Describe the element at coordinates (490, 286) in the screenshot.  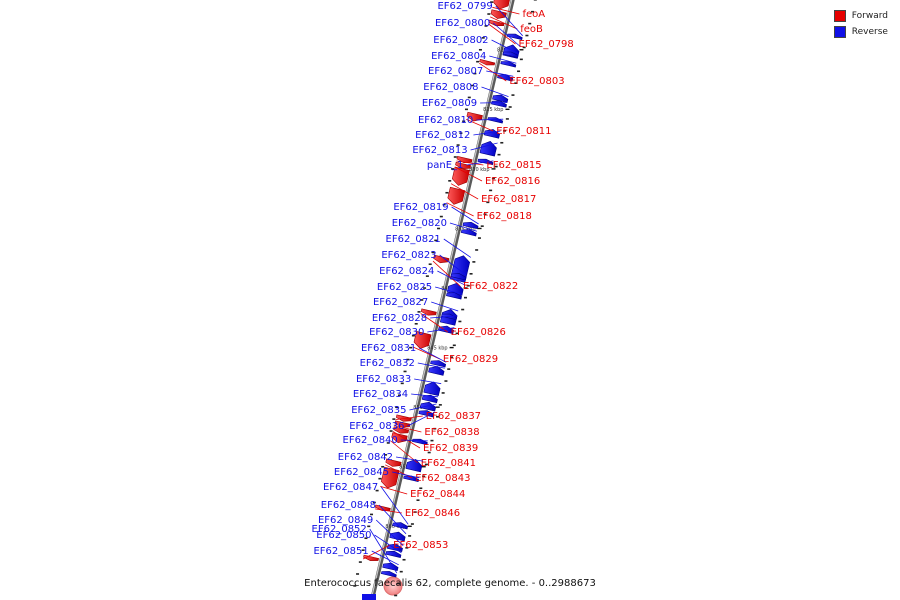
I see `gene-label: EF62_0822` at that location.